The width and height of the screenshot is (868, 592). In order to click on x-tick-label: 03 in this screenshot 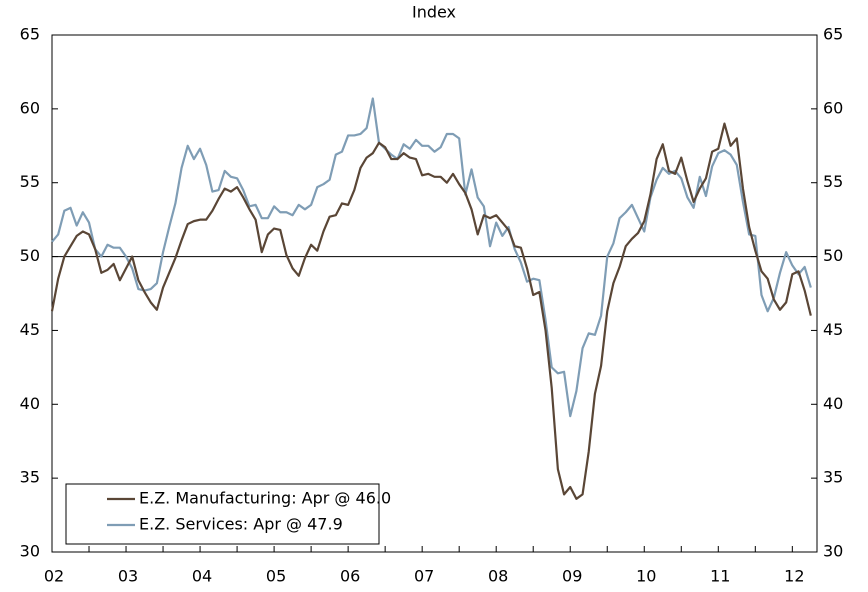, I will do `click(128, 576)`.